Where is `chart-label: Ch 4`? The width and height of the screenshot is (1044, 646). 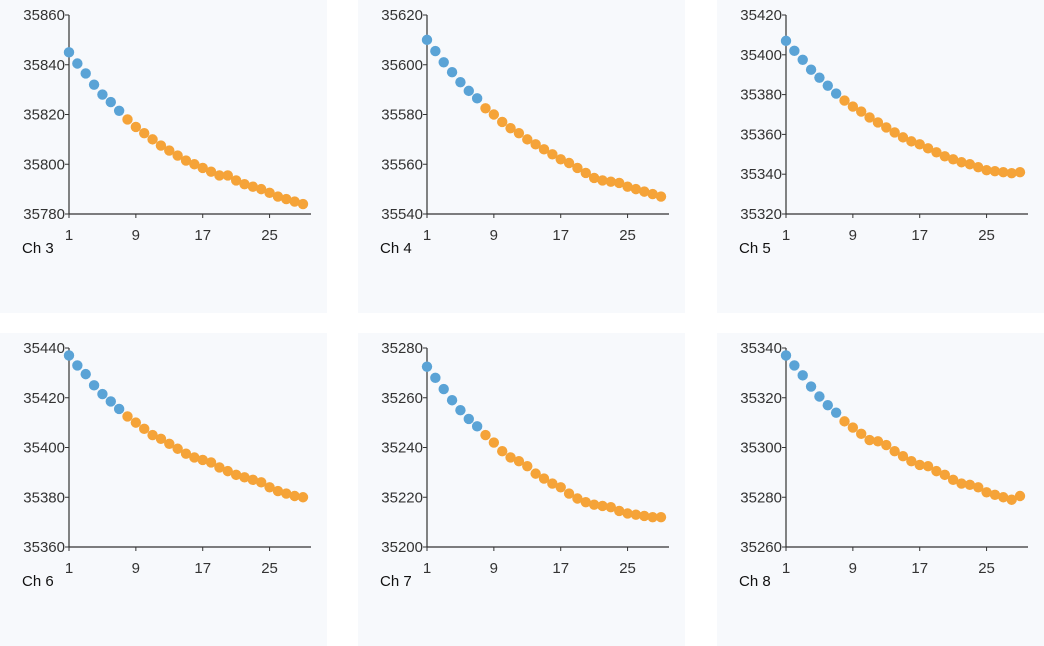 chart-label: Ch 4 is located at coordinates (396, 248).